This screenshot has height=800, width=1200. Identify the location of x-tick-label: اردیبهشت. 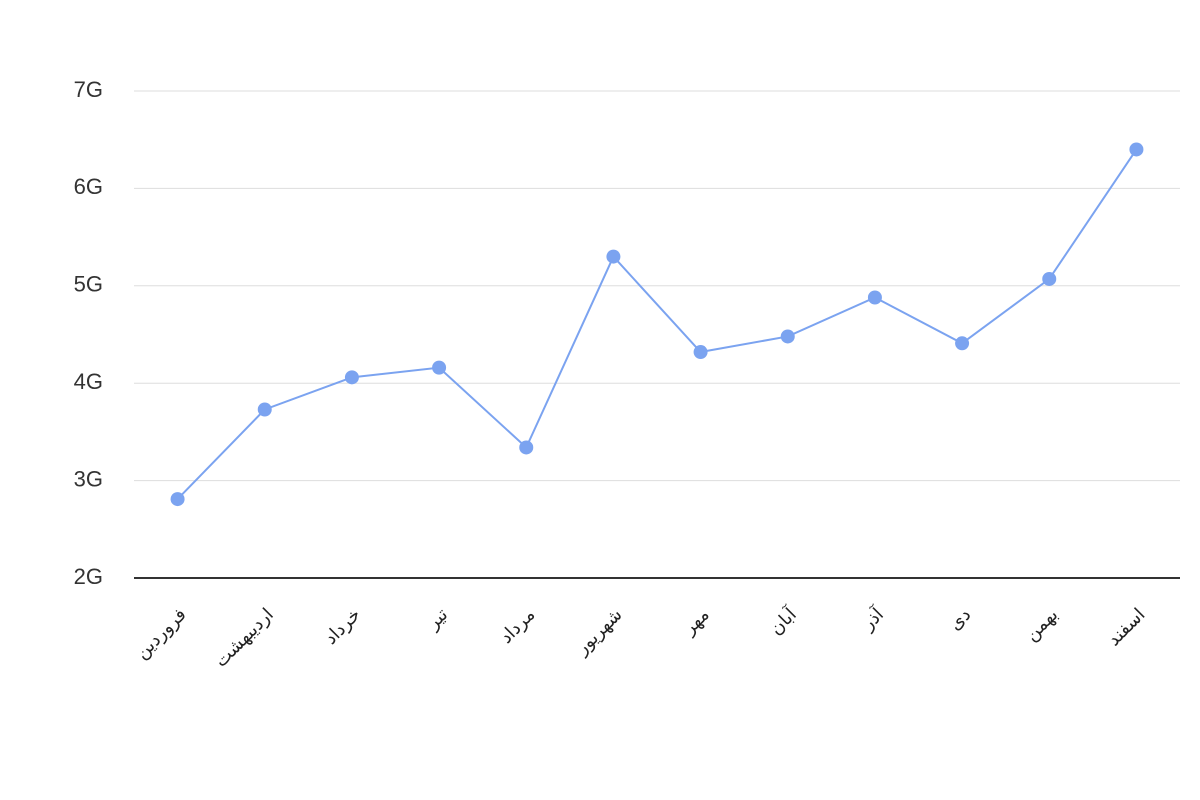
(244, 637).